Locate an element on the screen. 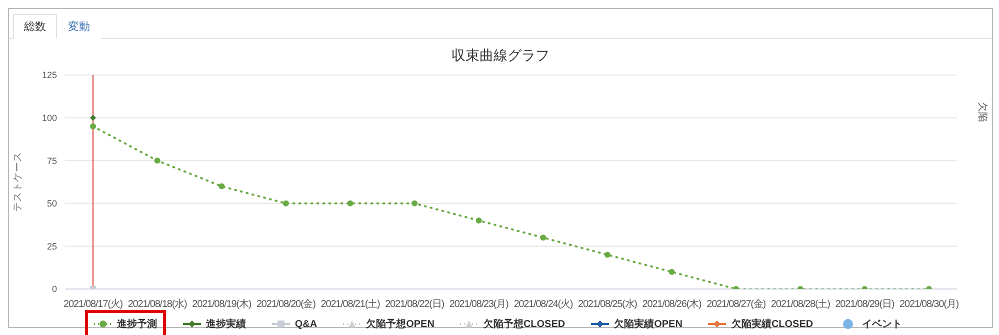 The image size is (999, 335). x-tick-label: 2021/08/20(金) is located at coordinates (286, 304).